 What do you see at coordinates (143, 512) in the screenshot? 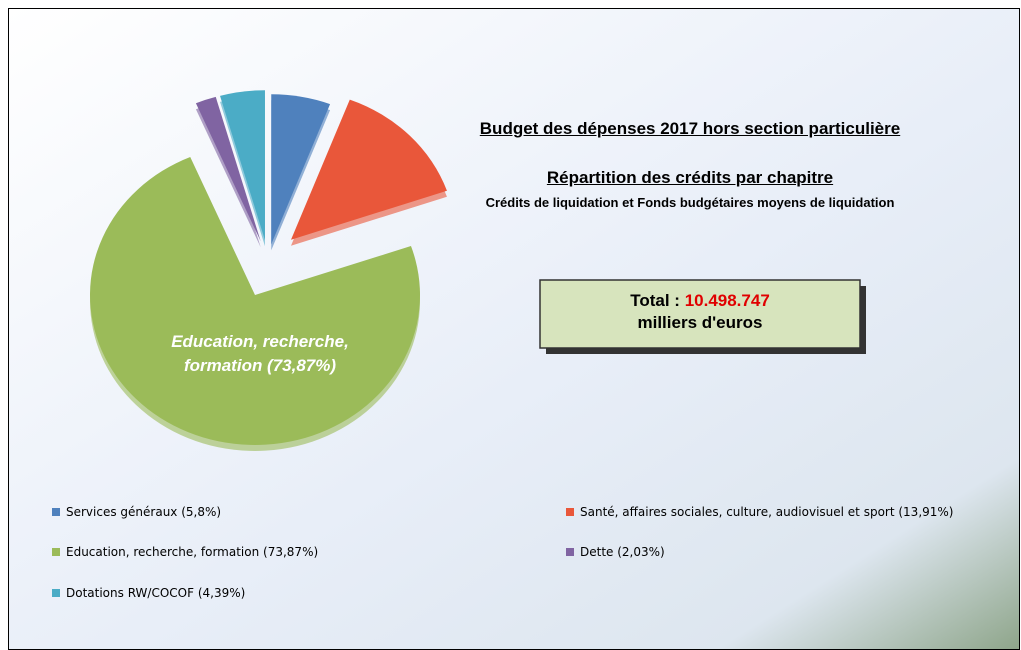
I see `legend-label: Services généraux (5,8%)` at bounding box center [143, 512].